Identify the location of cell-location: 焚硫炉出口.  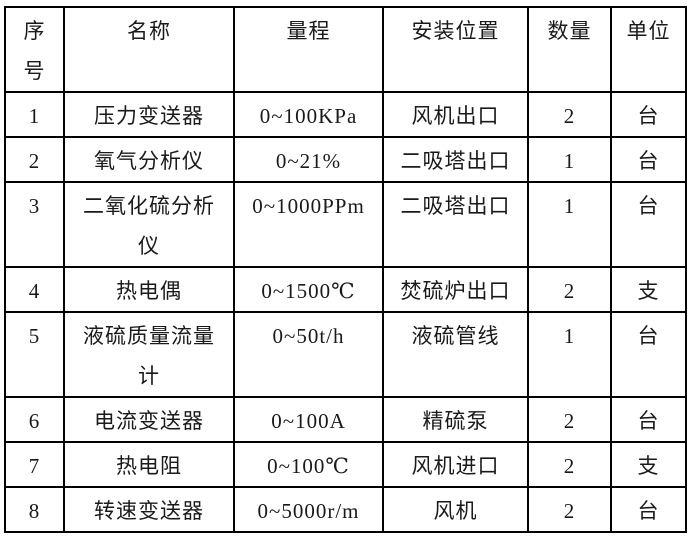
(455, 289).